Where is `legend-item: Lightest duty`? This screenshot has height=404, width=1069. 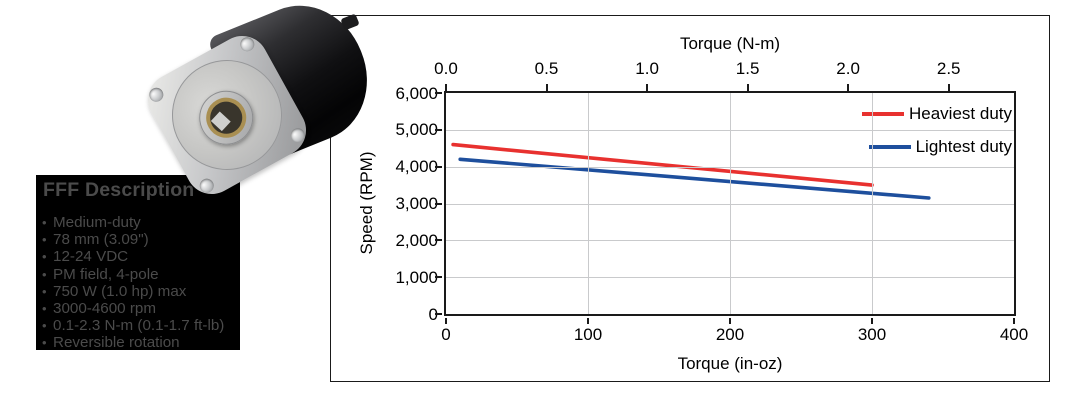
legend-item: Lightest duty is located at coordinates (937, 146).